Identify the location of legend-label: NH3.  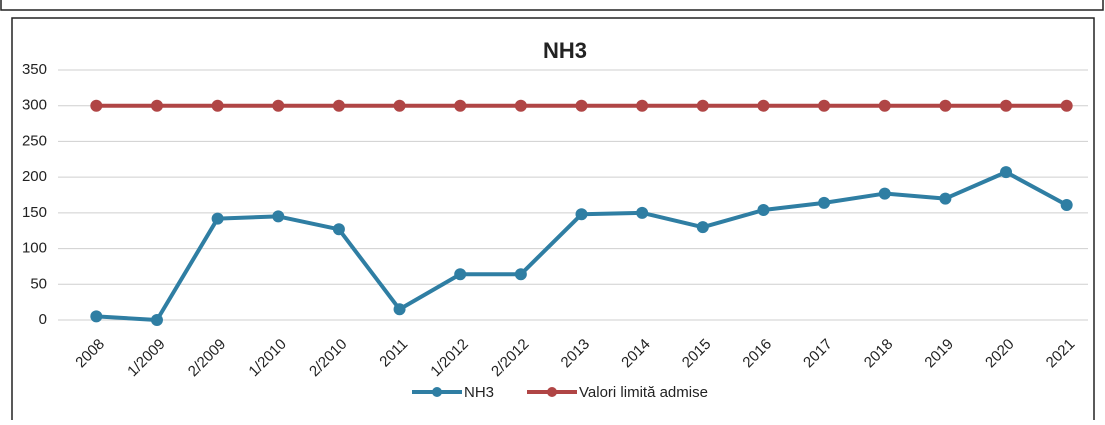
(479, 392).